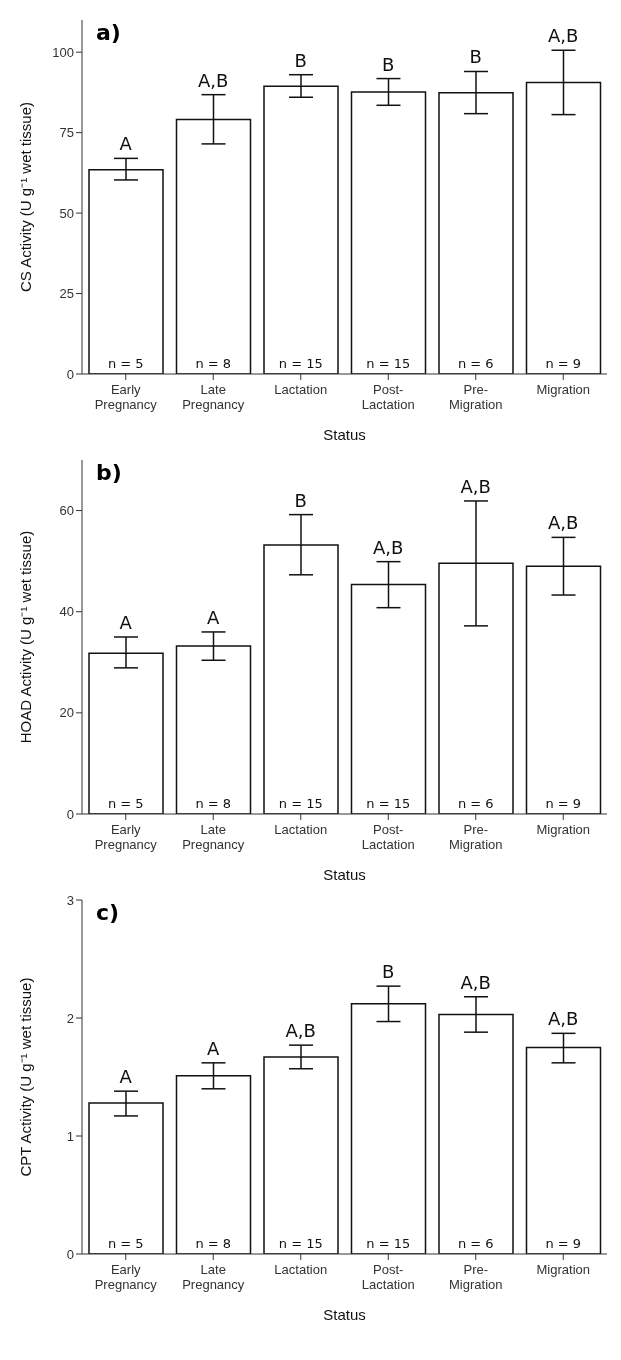 This screenshot has height=1360, width=621. Describe the element at coordinates (70, 1018) in the screenshot. I see `y-tick-label: 2` at that location.